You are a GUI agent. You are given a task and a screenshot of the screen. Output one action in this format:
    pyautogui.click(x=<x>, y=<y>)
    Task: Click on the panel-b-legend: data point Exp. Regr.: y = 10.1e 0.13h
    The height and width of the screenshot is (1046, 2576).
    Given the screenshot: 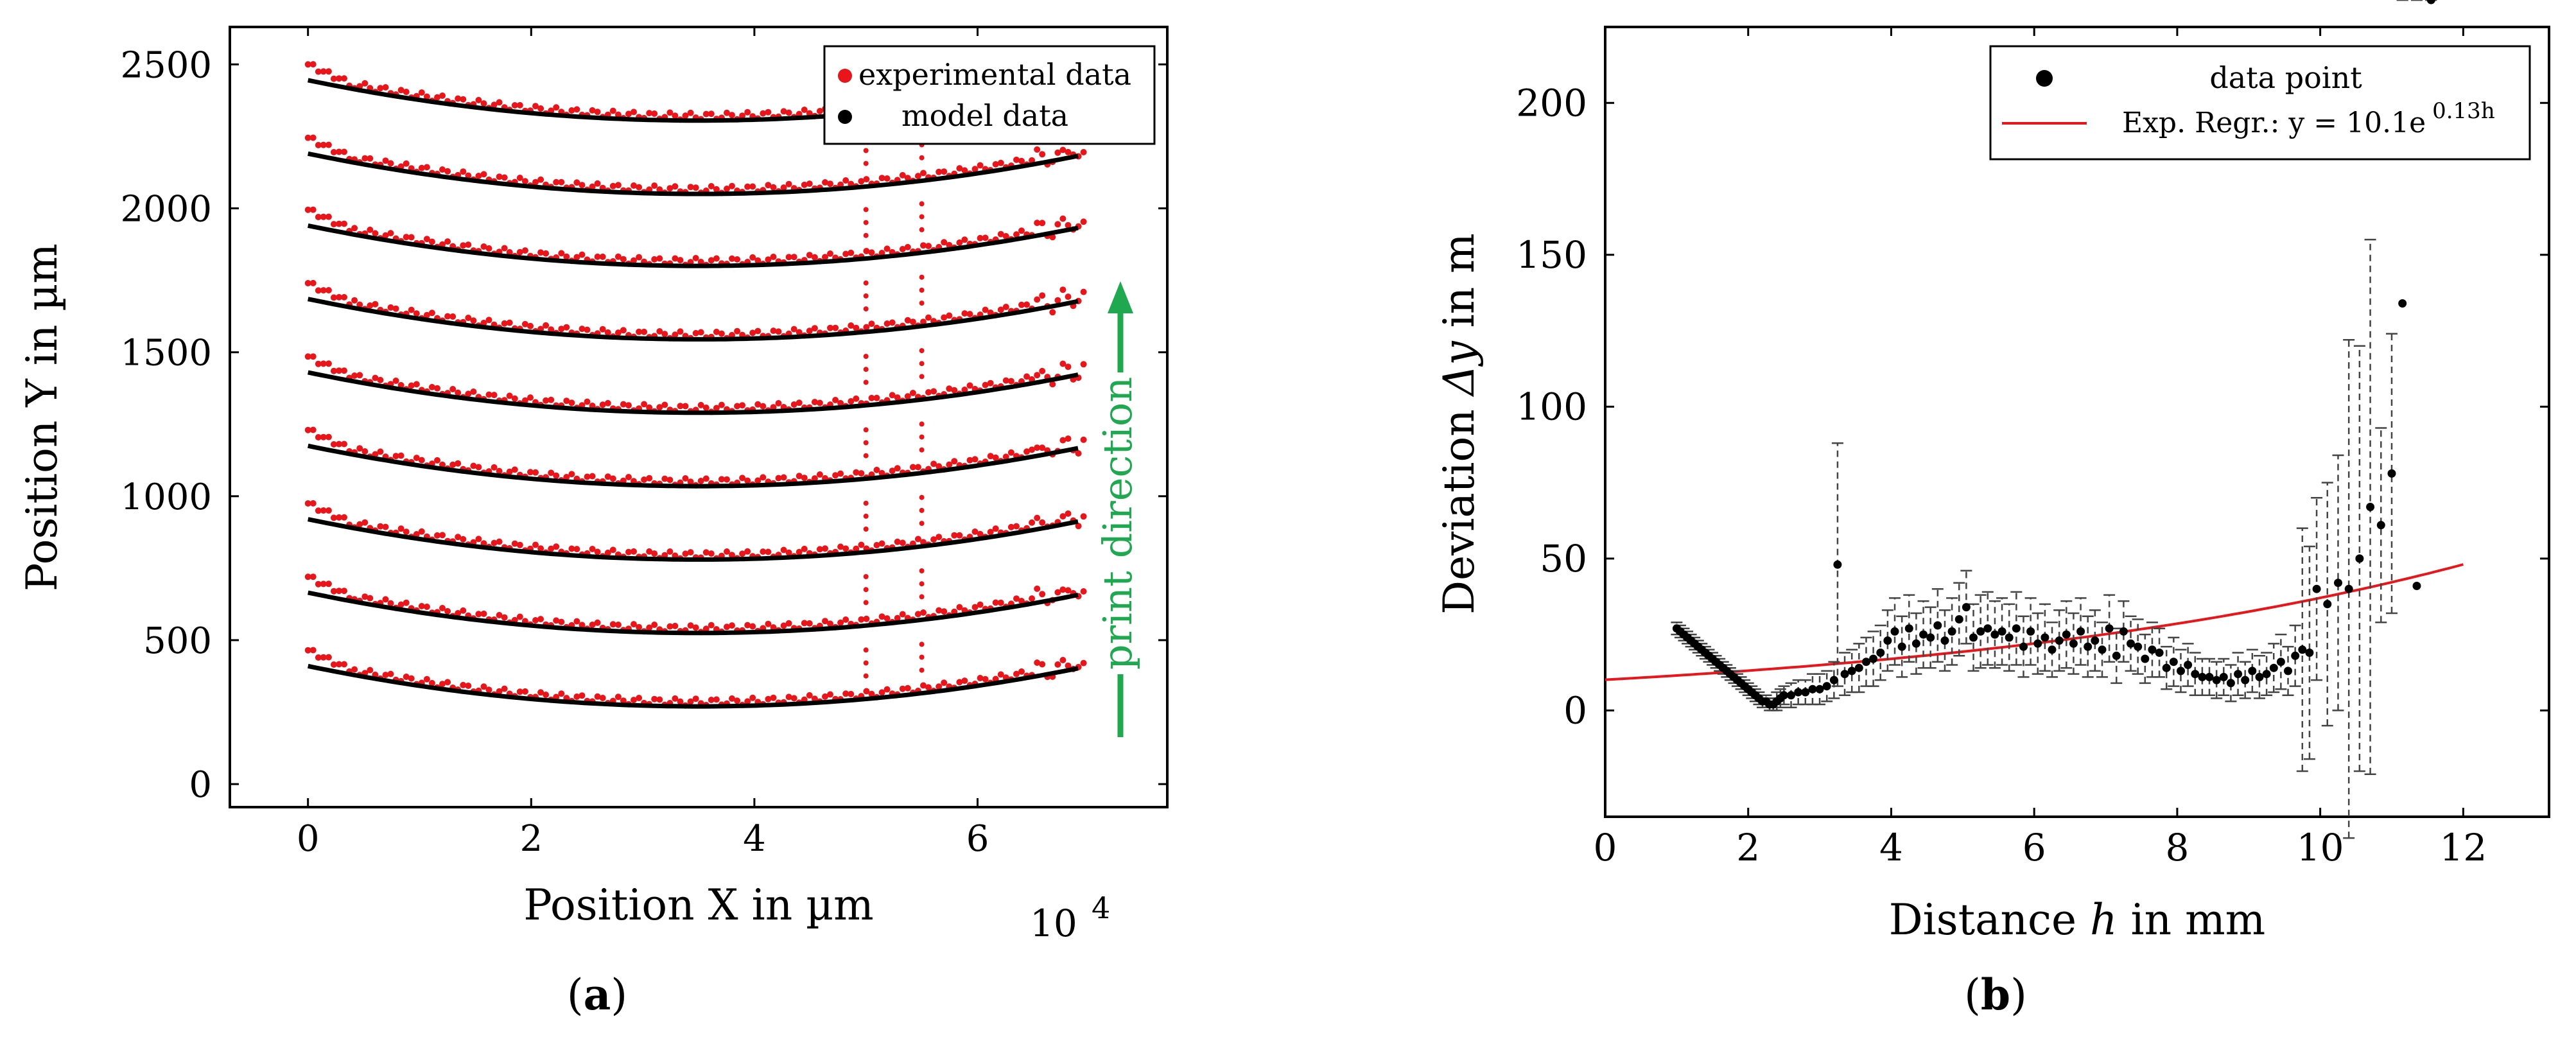 What is the action you would take?
    pyautogui.click(x=2260, y=103)
    